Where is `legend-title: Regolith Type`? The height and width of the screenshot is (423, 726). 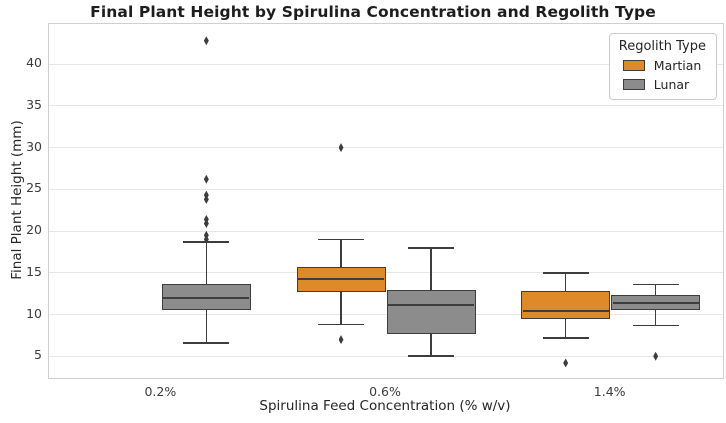
legend-title: Regolith Type is located at coordinates (662, 46).